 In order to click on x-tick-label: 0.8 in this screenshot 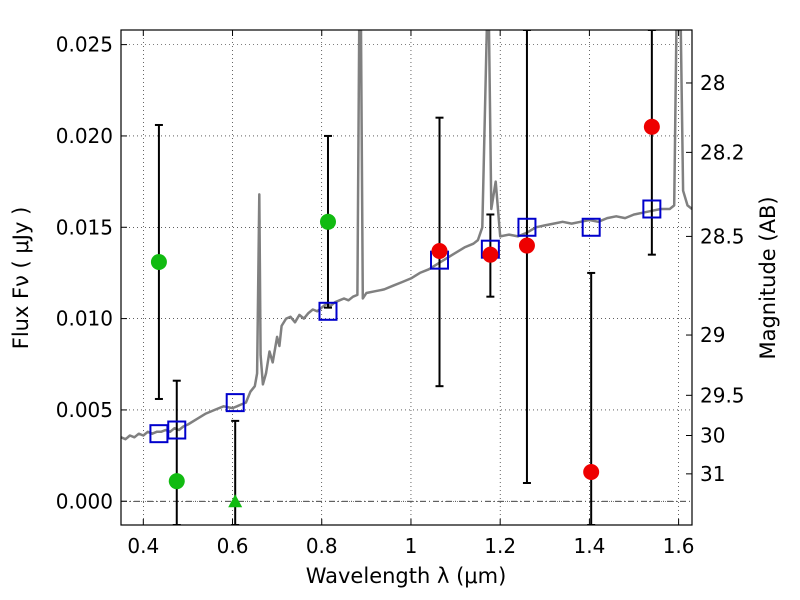, I will do `click(322, 546)`.